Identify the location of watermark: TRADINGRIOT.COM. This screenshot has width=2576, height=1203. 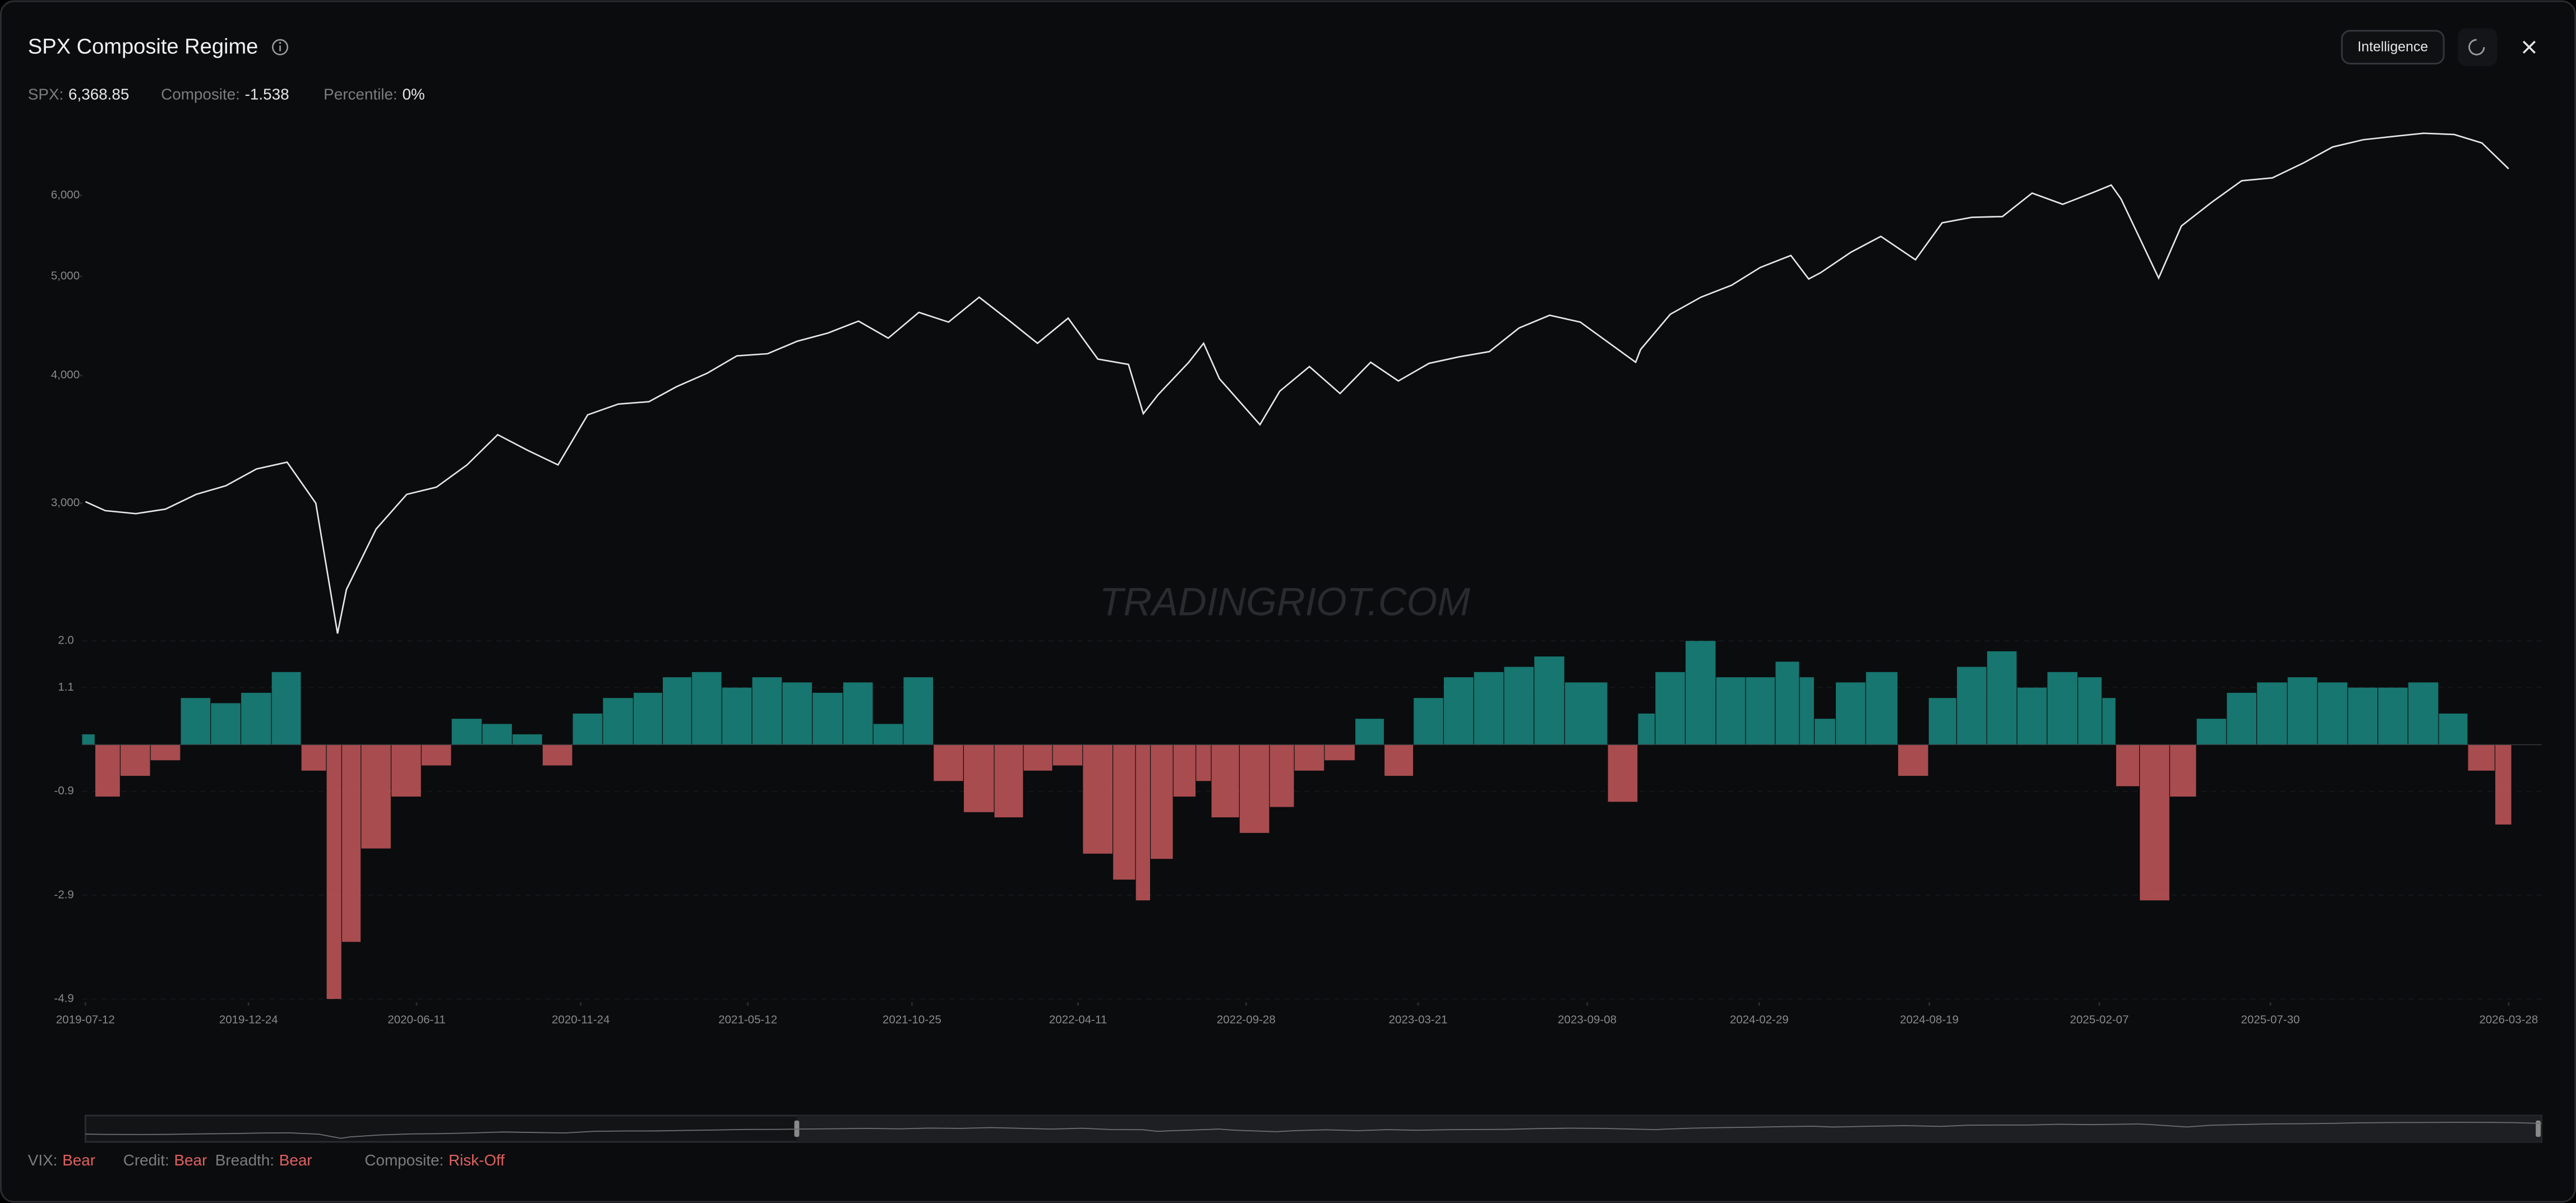
(1284, 601).